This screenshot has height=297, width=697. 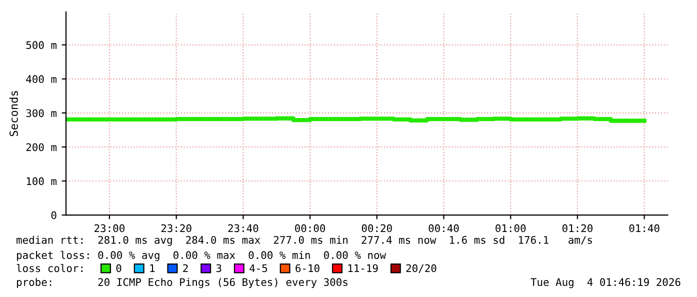 What do you see at coordinates (308, 268) in the screenshot?
I see `legend-label: 6-10` at bounding box center [308, 268].